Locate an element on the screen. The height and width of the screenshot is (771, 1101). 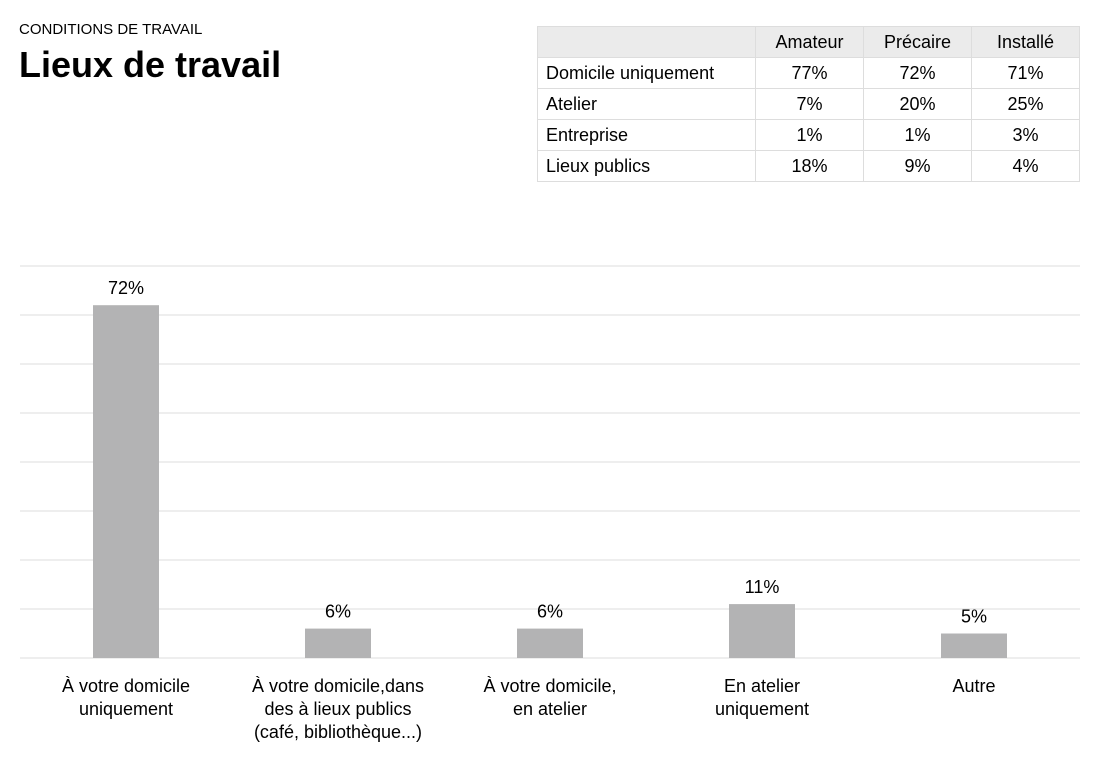
column-header: Amateur is located at coordinates (809, 42).